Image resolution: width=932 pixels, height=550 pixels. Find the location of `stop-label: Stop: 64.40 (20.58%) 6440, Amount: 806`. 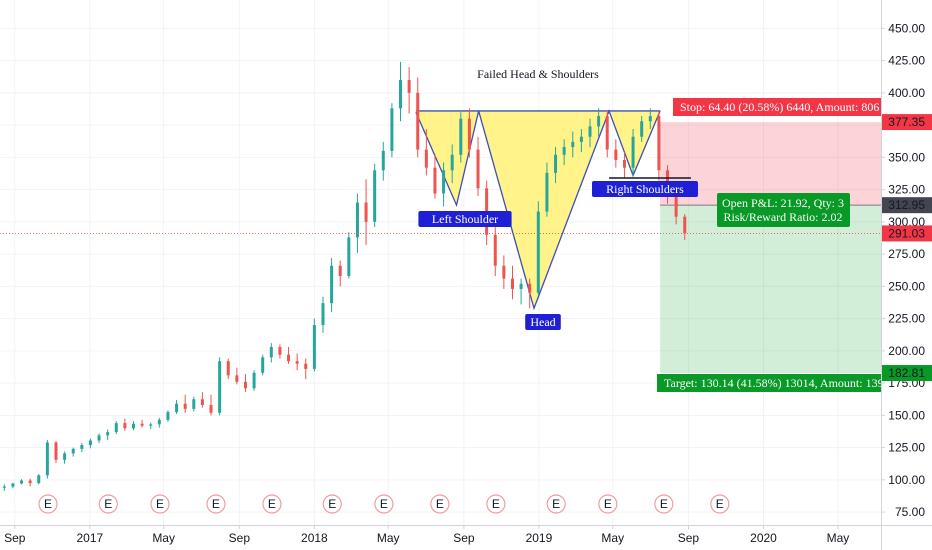

stop-label: Stop: 64.40 (20.58%) 6440, Amount: 806 is located at coordinates (779, 107).